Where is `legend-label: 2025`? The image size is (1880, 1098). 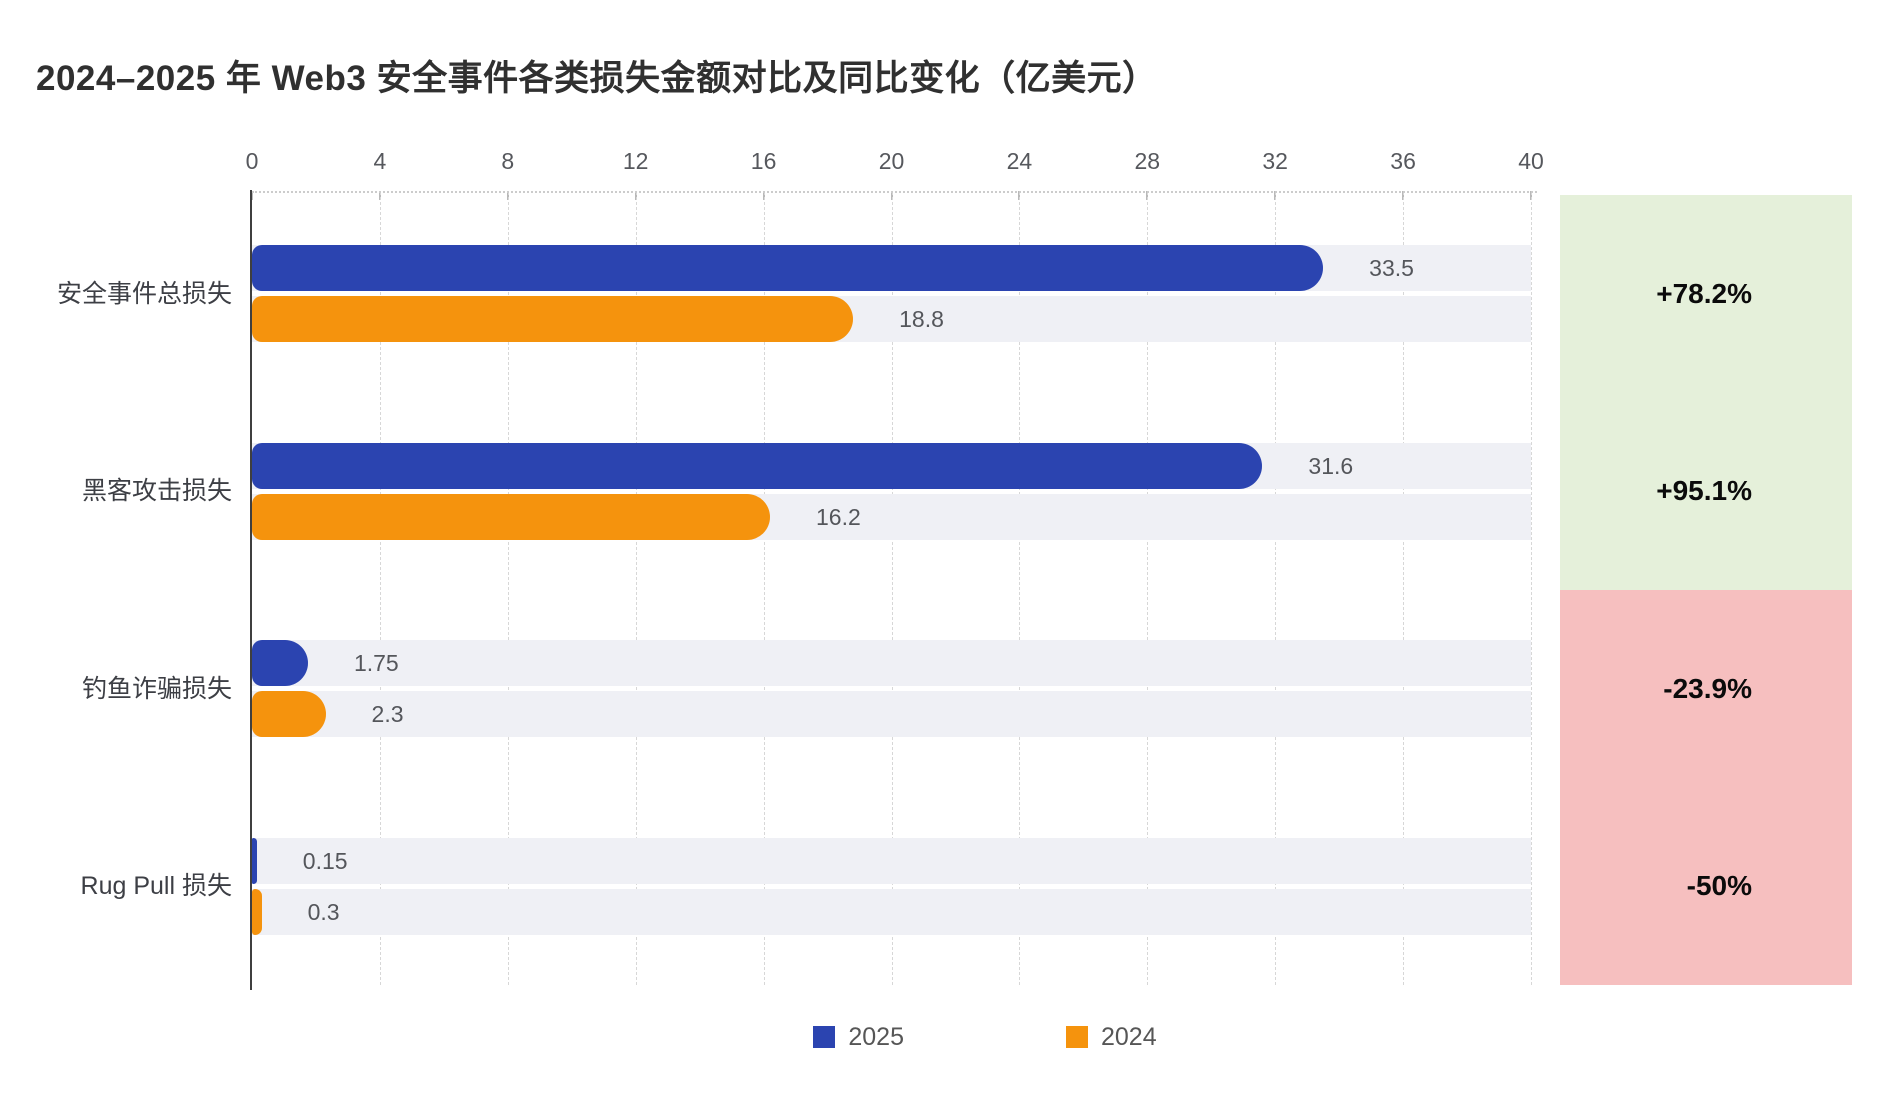
legend-label: 2025 is located at coordinates (876, 1037).